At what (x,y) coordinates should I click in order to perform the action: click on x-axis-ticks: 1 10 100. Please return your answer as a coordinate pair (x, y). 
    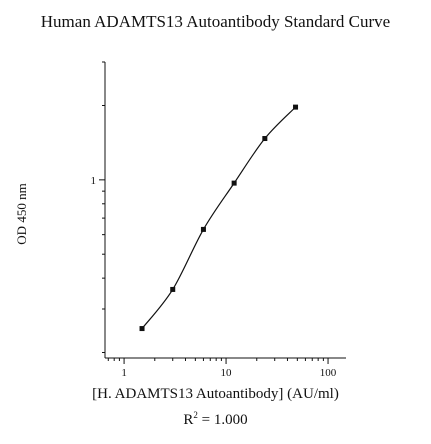
    Looking at the image, I should click on (222, 368).